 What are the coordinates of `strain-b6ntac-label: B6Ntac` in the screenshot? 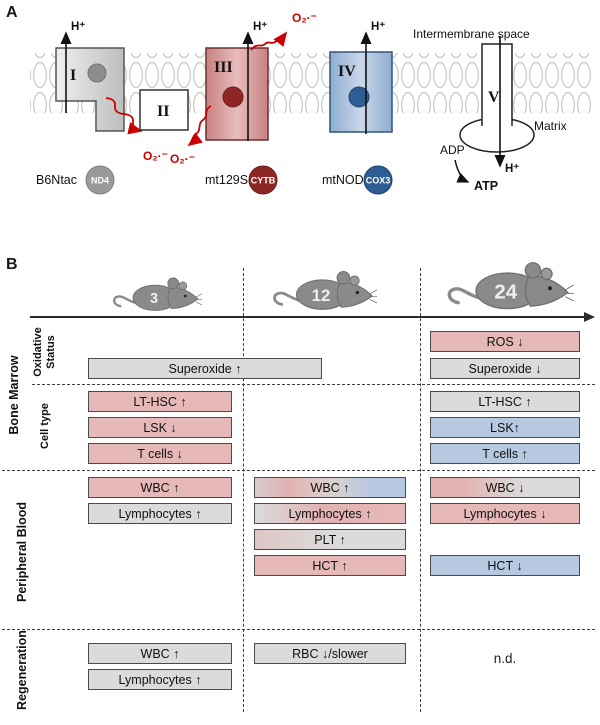 It's located at (56, 180).